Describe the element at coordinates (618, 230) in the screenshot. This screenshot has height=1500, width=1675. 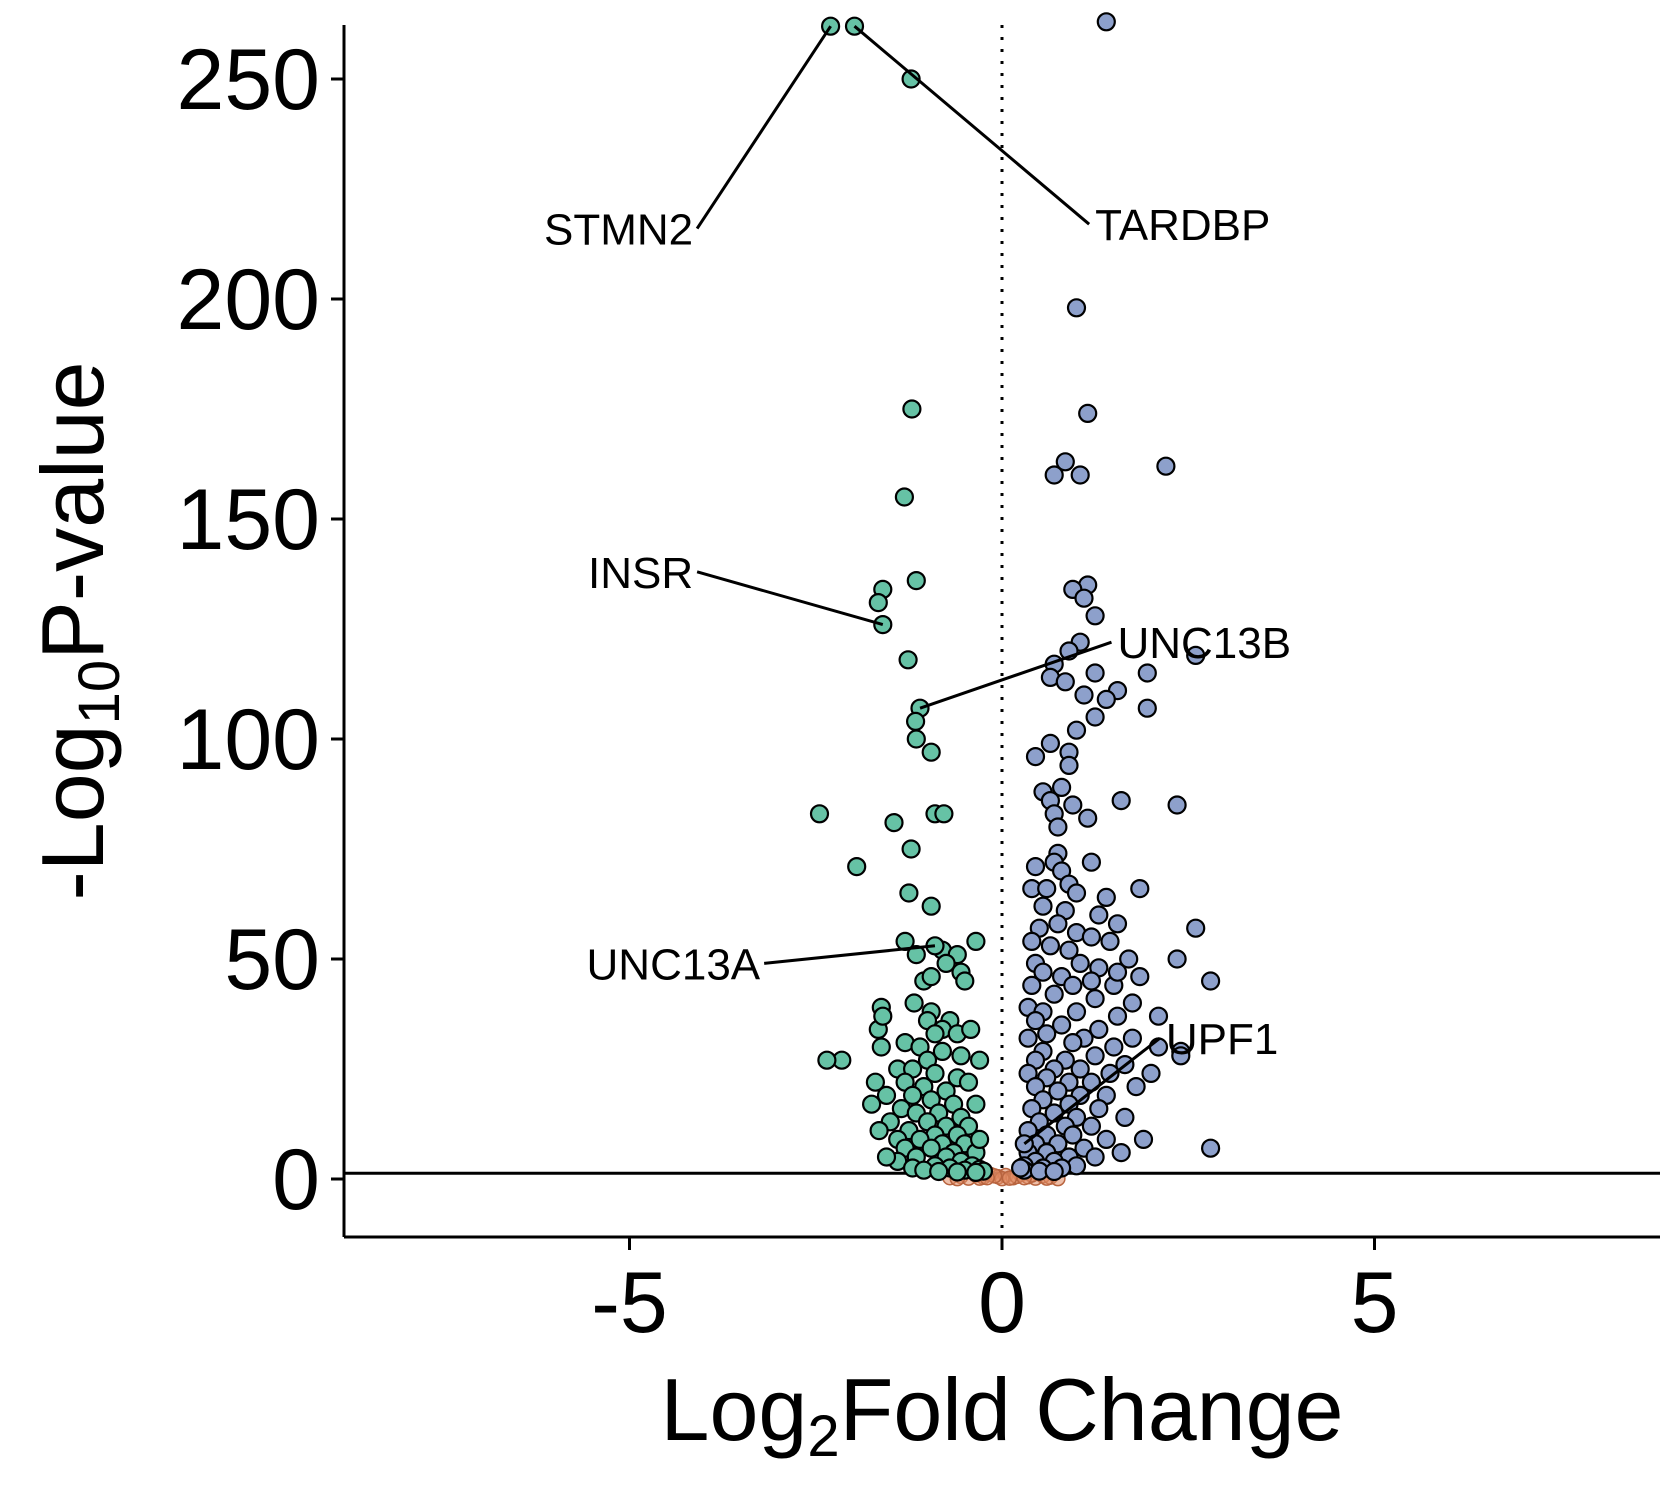
I see `gene-label-stmn2: STMN2` at that location.